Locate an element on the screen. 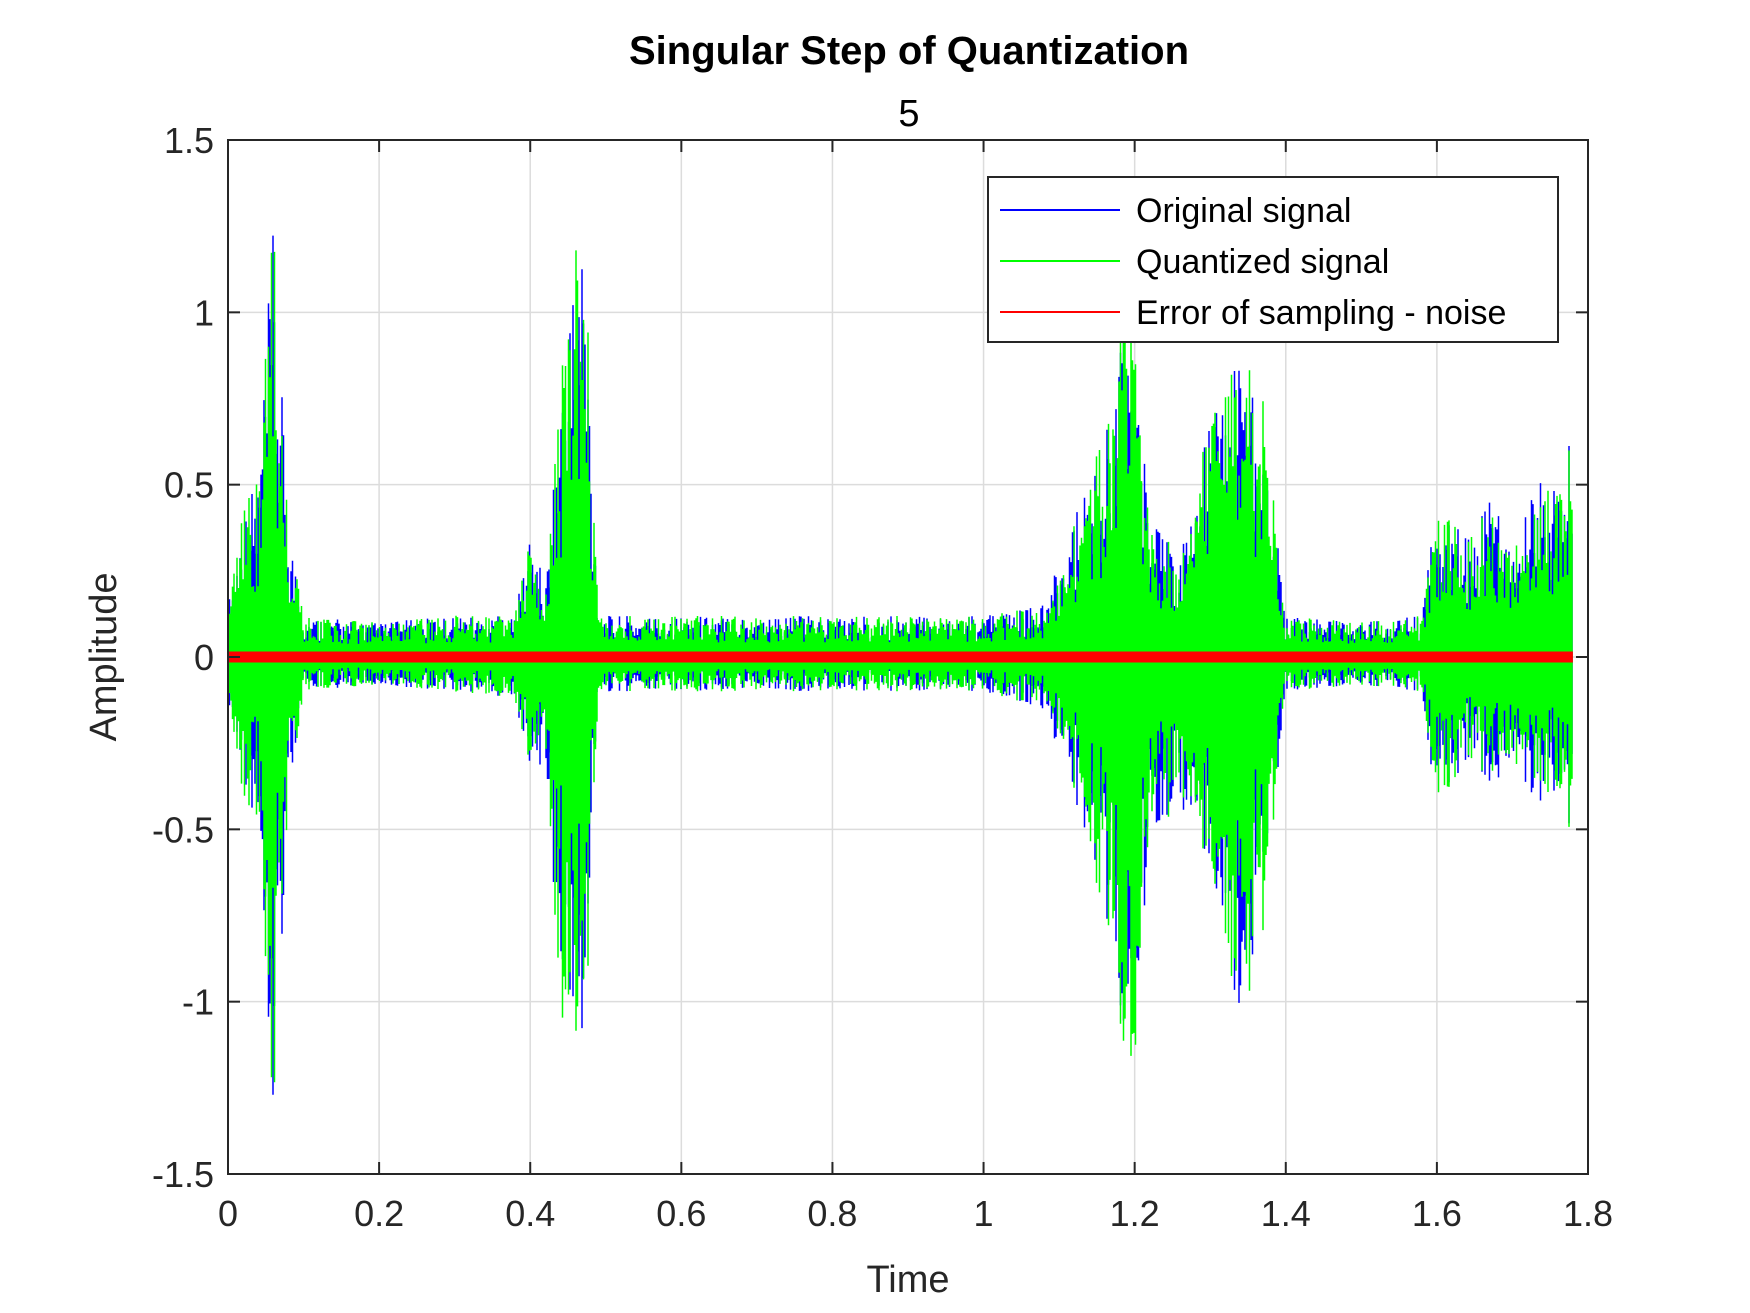 Image resolution: width=1750 pixels, height=1313 pixels. chart-title: Singular Step of Quantization is located at coordinates (909, 51).